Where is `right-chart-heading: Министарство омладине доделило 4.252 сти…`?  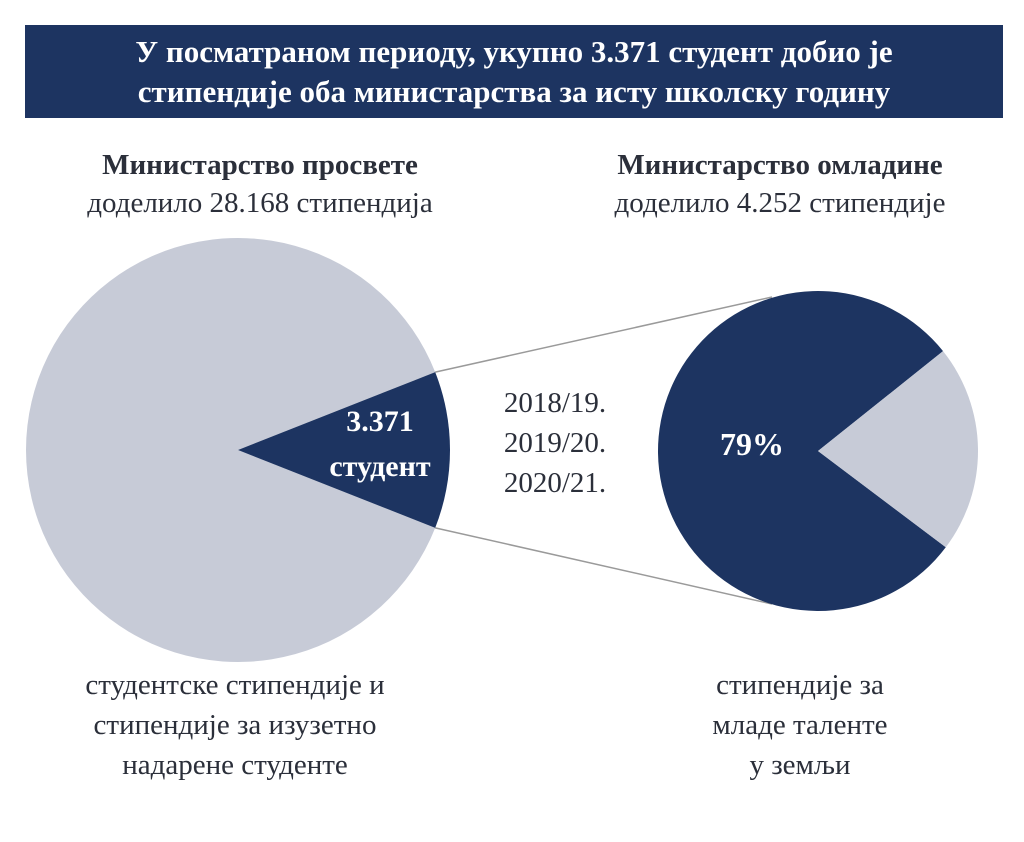 right-chart-heading: Министарство омладине доделило 4.252 сти… is located at coordinates (780, 184).